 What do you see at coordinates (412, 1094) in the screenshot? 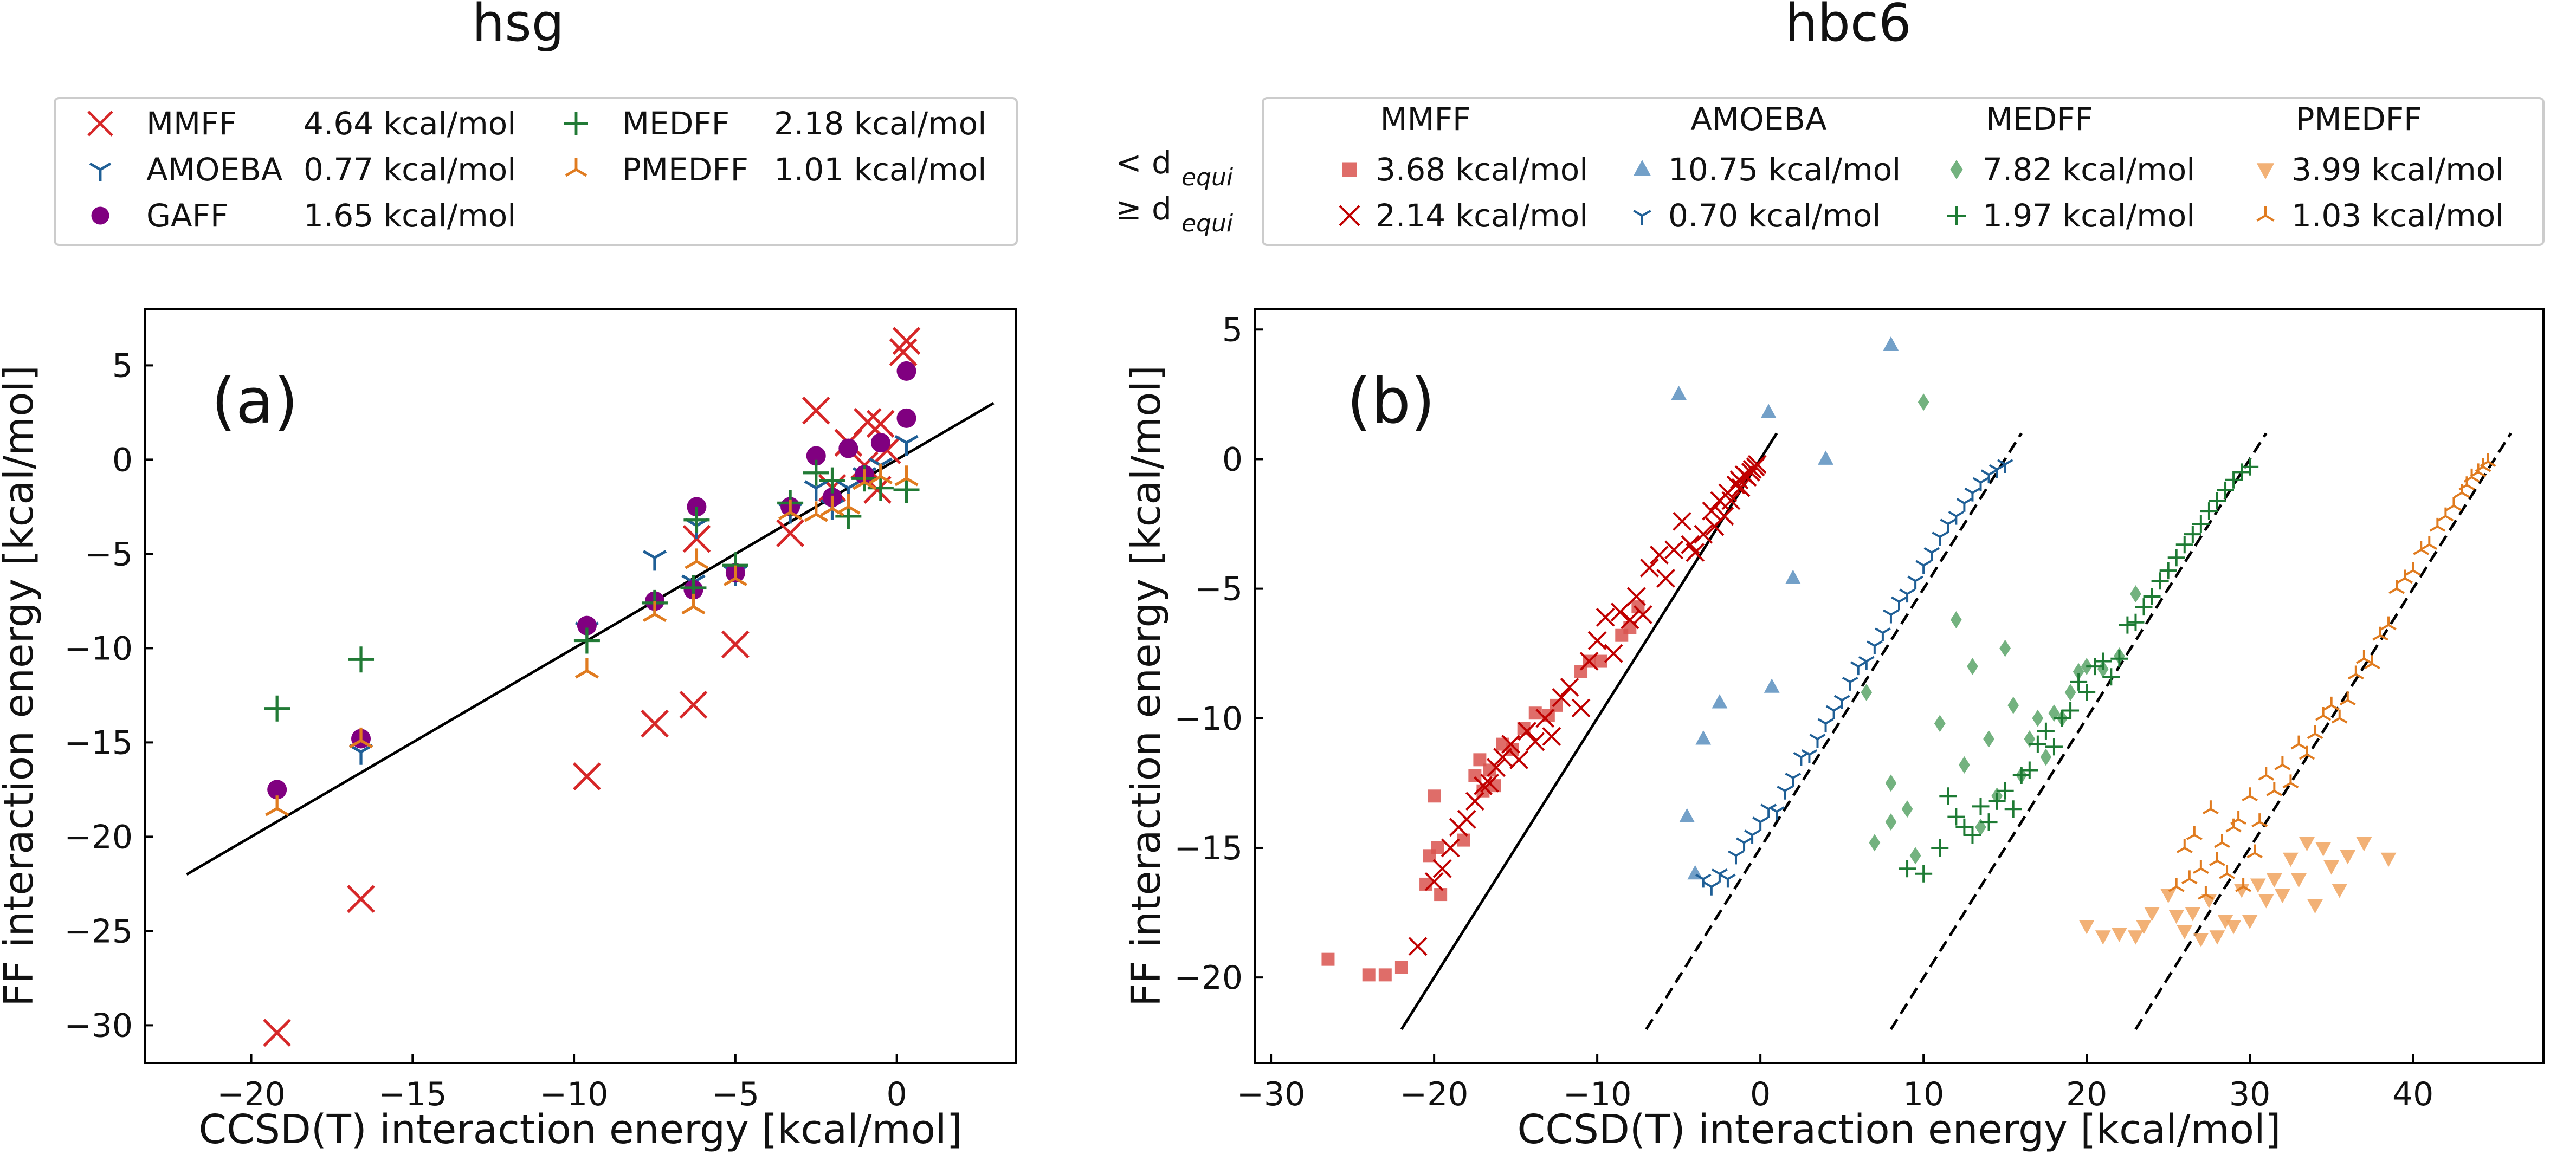
I see `panel-a-xtick-label: −15` at bounding box center [412, 1094].